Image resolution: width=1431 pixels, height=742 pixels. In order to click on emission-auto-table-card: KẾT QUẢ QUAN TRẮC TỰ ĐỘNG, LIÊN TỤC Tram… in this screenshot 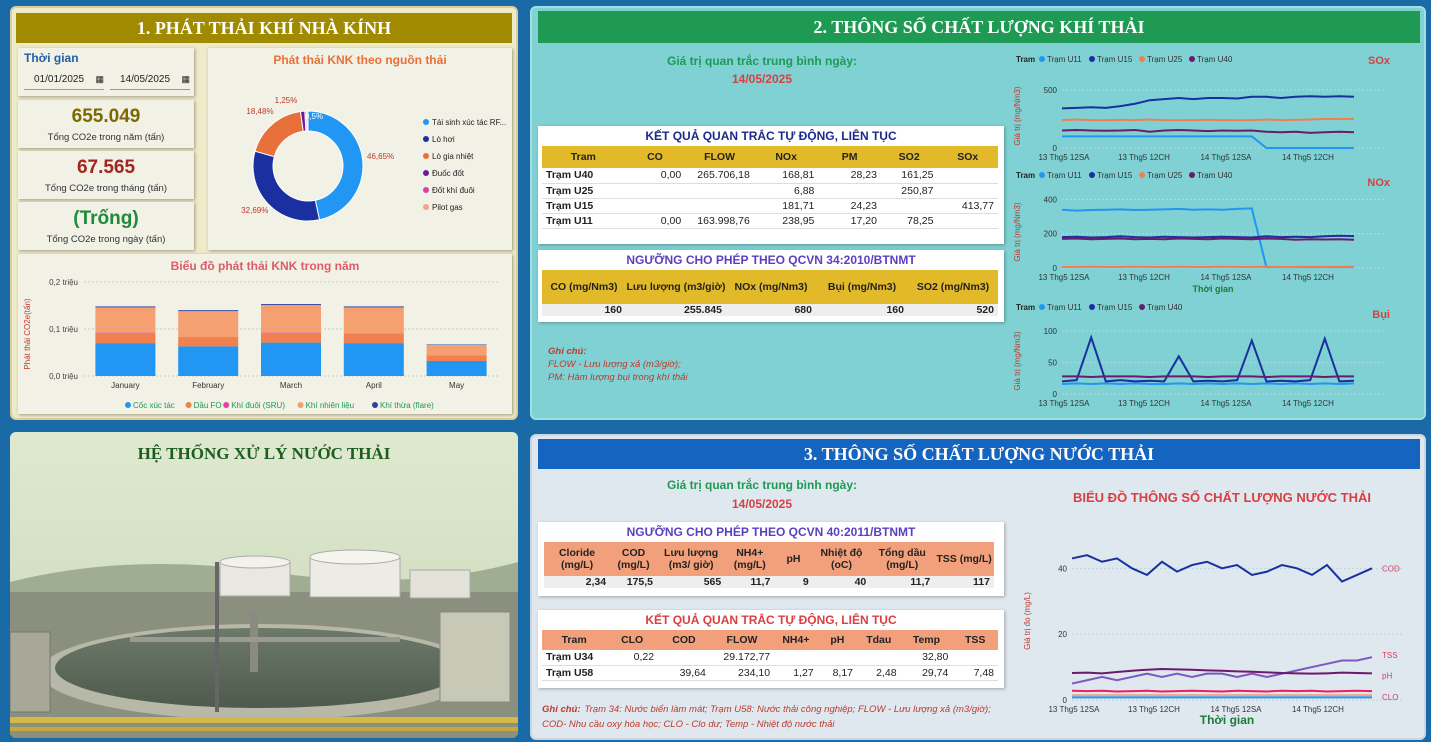, I will do `click(771, 185)`.